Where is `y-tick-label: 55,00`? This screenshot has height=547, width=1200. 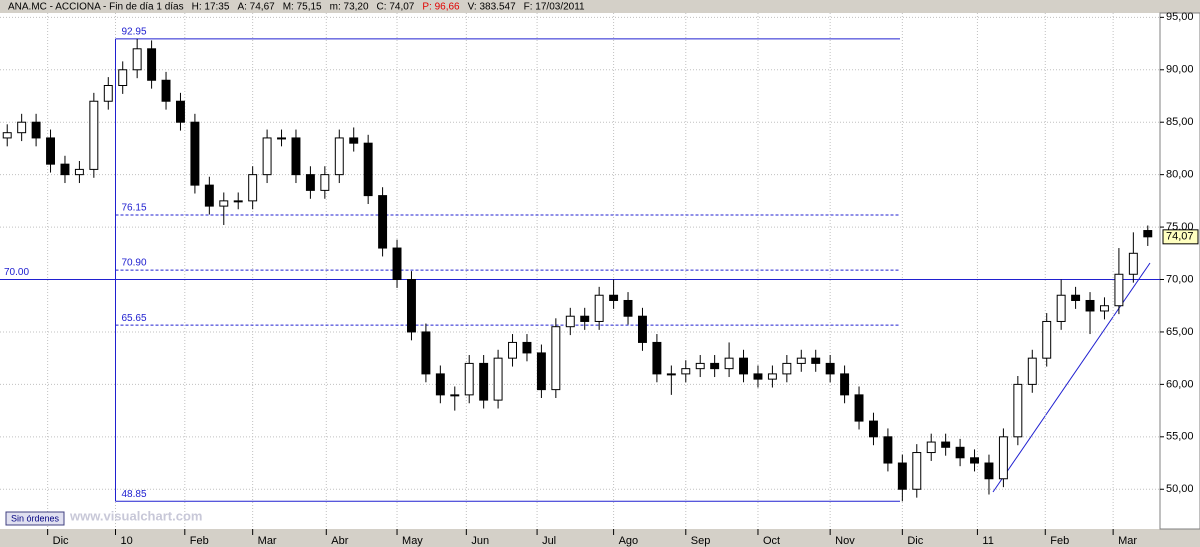 y-tick-label: 55,00 is located at coordinates (1180, 437).